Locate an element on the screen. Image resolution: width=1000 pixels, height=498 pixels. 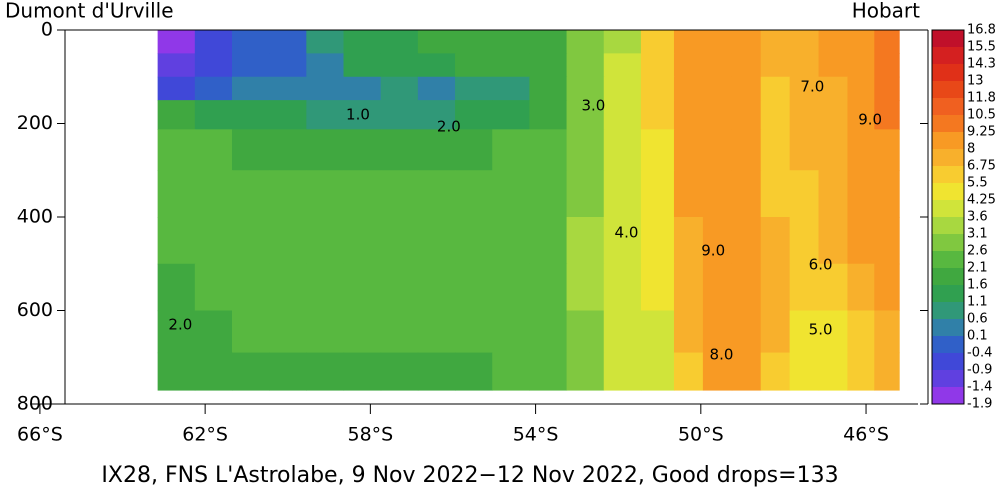
x-tick-label: 58°S is located at coordinates (370, 435).